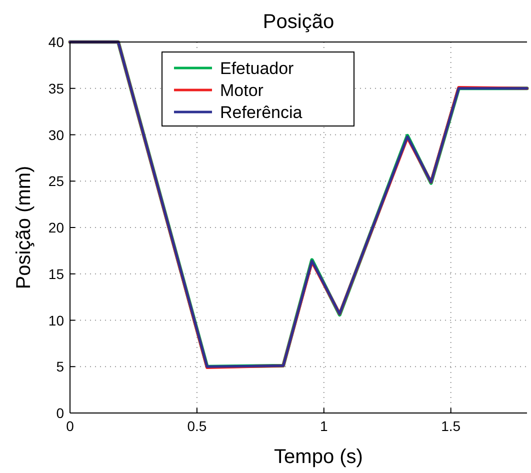 This screenshot has width=531, height=473. I want to click on x-tick-label: 1, so click(324, 426).